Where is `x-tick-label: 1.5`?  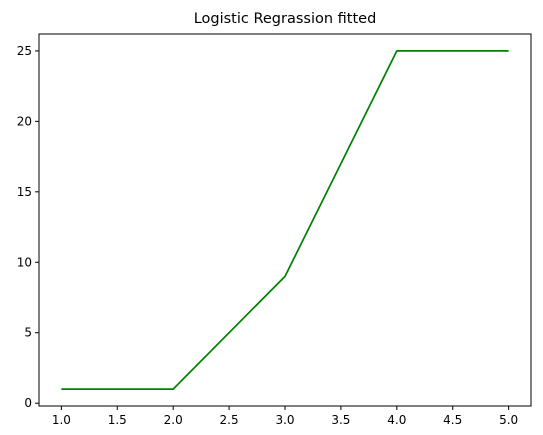 x-tick-label: 1.5 is located at coordinates (117, 420).